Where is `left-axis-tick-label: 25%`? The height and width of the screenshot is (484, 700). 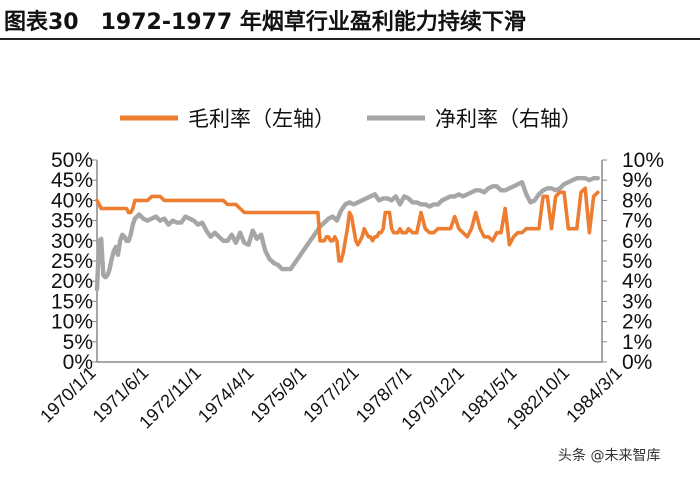 left-axis-tick-label: 25% is located at coordinates (72, 261).